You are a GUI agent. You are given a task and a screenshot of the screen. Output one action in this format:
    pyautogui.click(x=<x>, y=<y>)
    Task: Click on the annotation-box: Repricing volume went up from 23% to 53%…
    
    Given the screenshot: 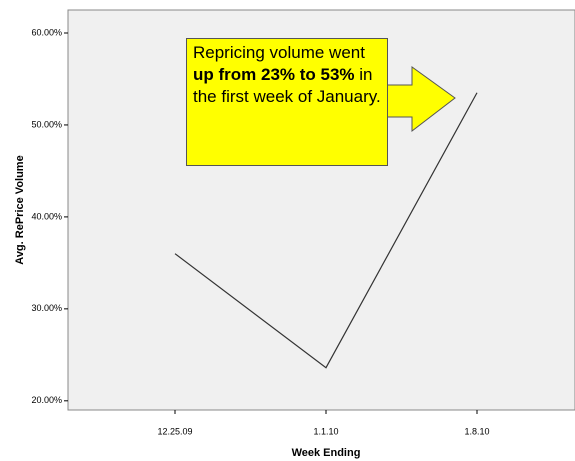 What is the action you would take?
    pyautogui.click(x=287, y=102)
    